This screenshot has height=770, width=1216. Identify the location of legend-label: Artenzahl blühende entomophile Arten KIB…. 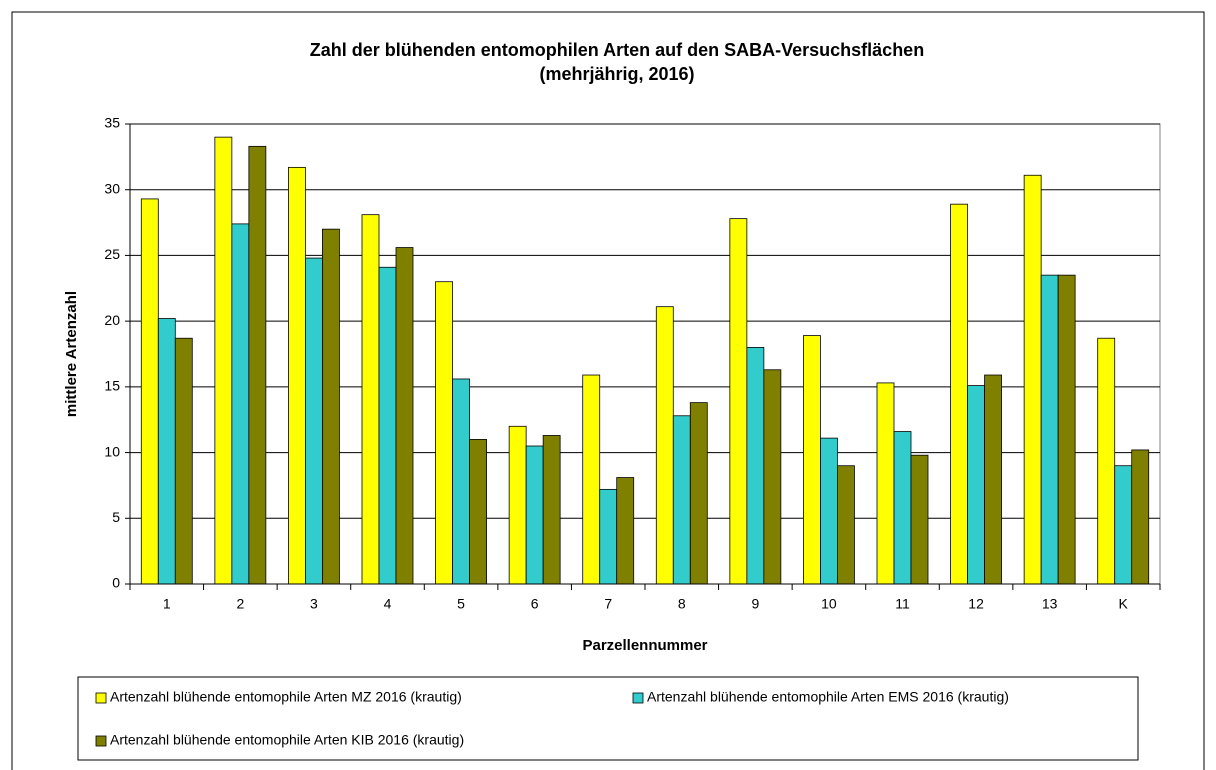
(287, 740).